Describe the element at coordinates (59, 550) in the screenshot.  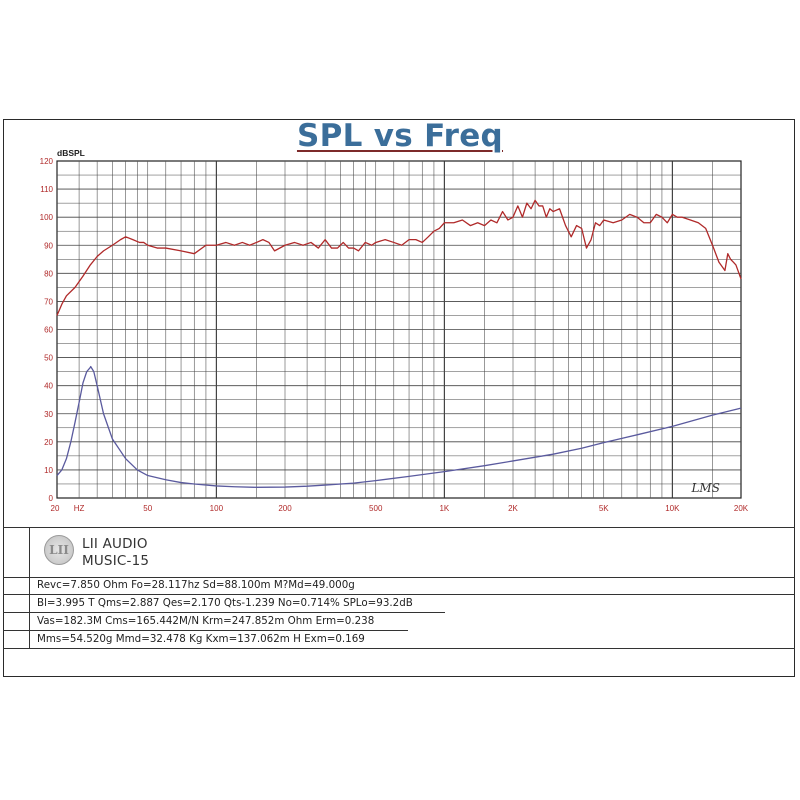
I see `brand-logo-icon: LII` at that location.